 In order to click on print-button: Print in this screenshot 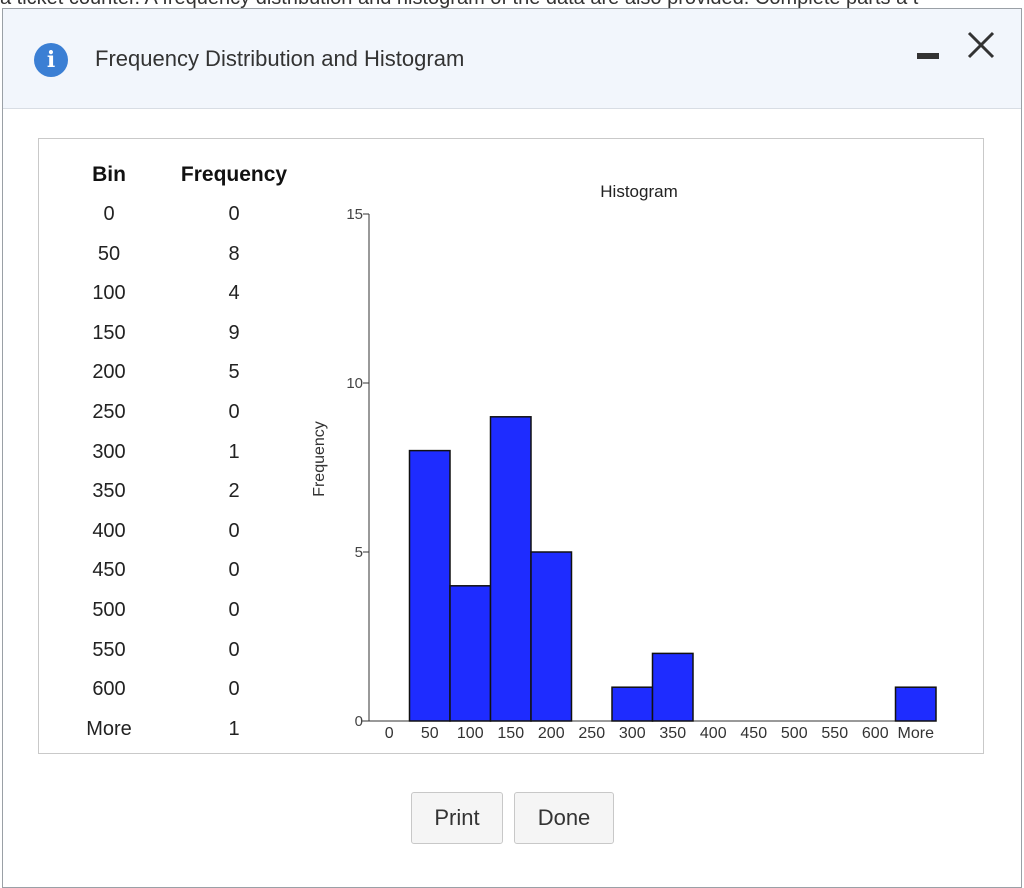, I will do `click(457, 818)`.